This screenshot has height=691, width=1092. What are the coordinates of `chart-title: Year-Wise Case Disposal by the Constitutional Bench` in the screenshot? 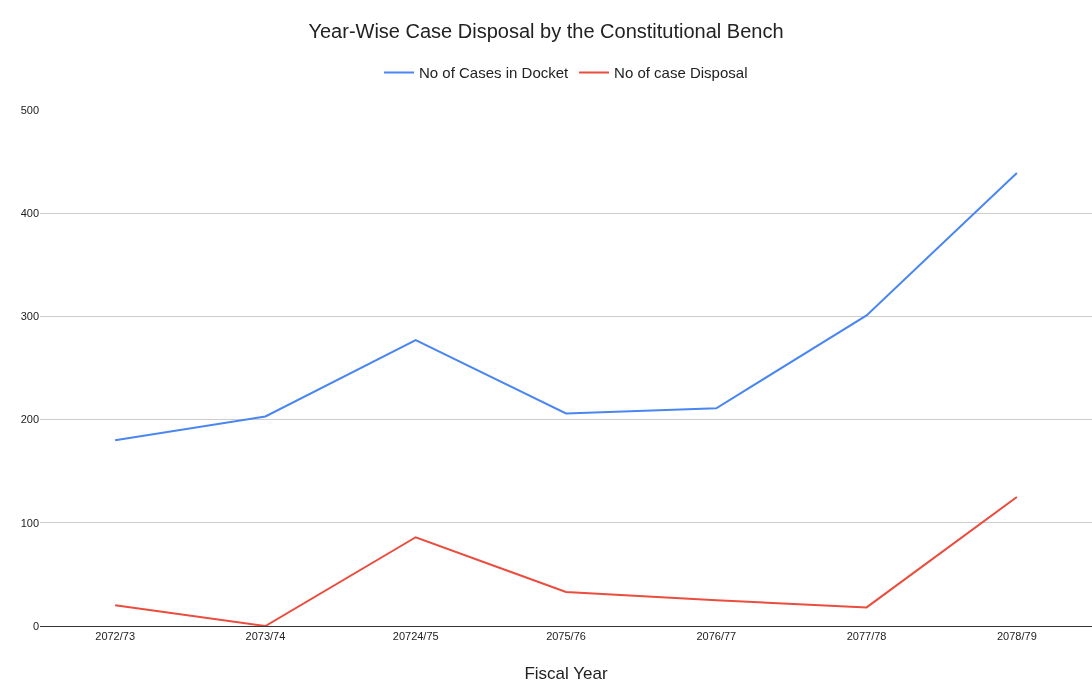 It's located at (546, 31).